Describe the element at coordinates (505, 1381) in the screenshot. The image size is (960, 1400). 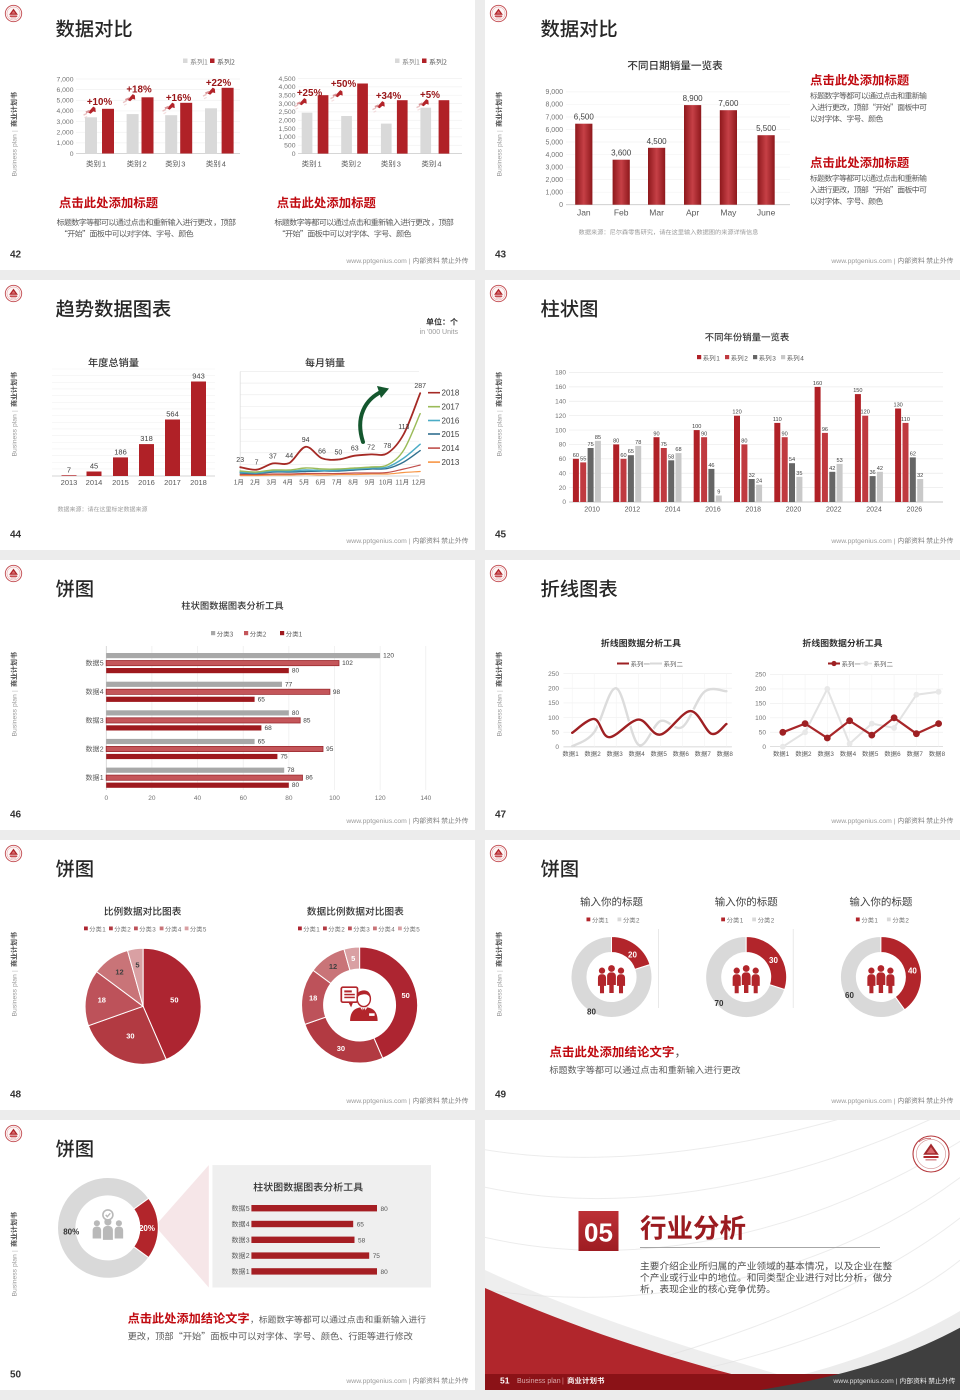
I see `svg-text: 51` at that location.